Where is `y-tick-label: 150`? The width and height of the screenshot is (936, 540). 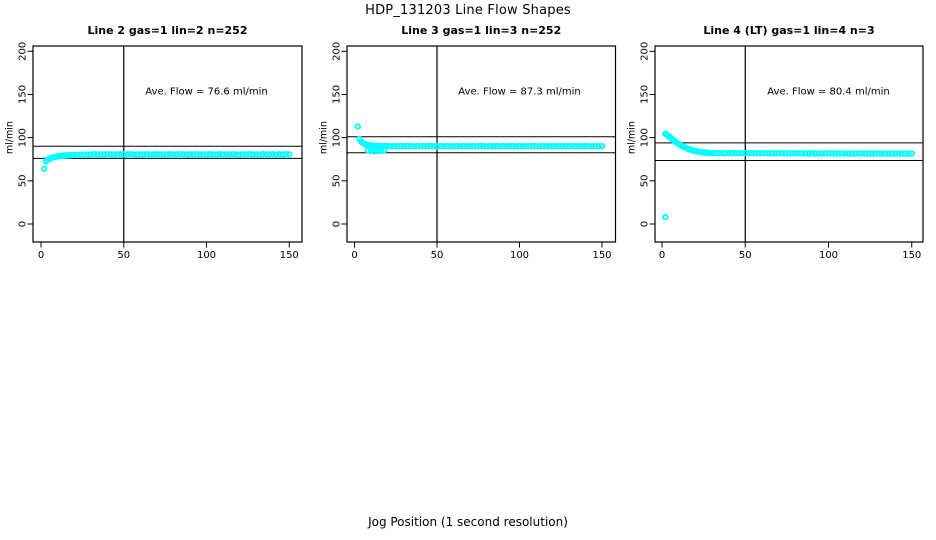 y-tick-label: 150 is located at coordinates (645, 94).